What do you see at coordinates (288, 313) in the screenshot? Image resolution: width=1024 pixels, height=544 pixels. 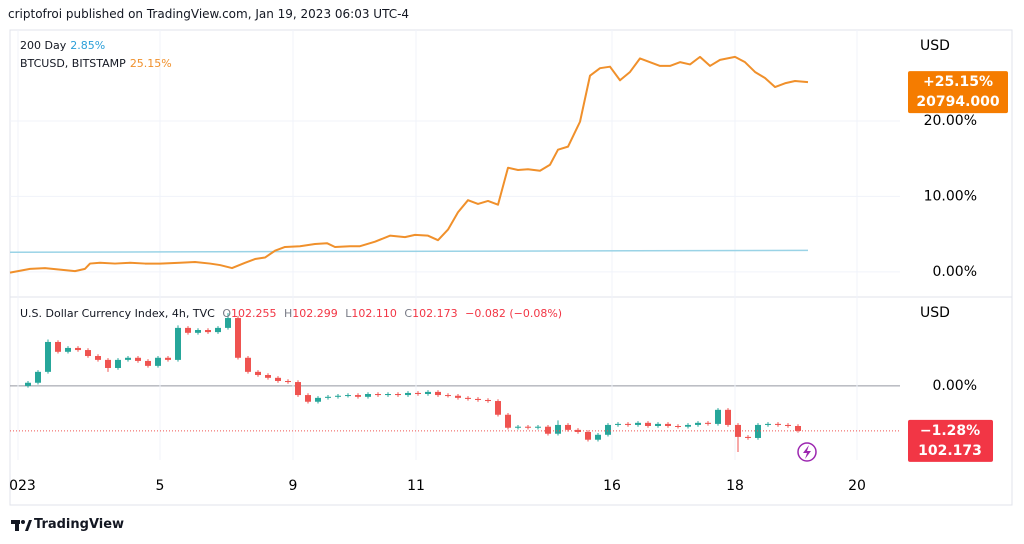 I see `ohlc-key: H` at bounding box center [288, 313].